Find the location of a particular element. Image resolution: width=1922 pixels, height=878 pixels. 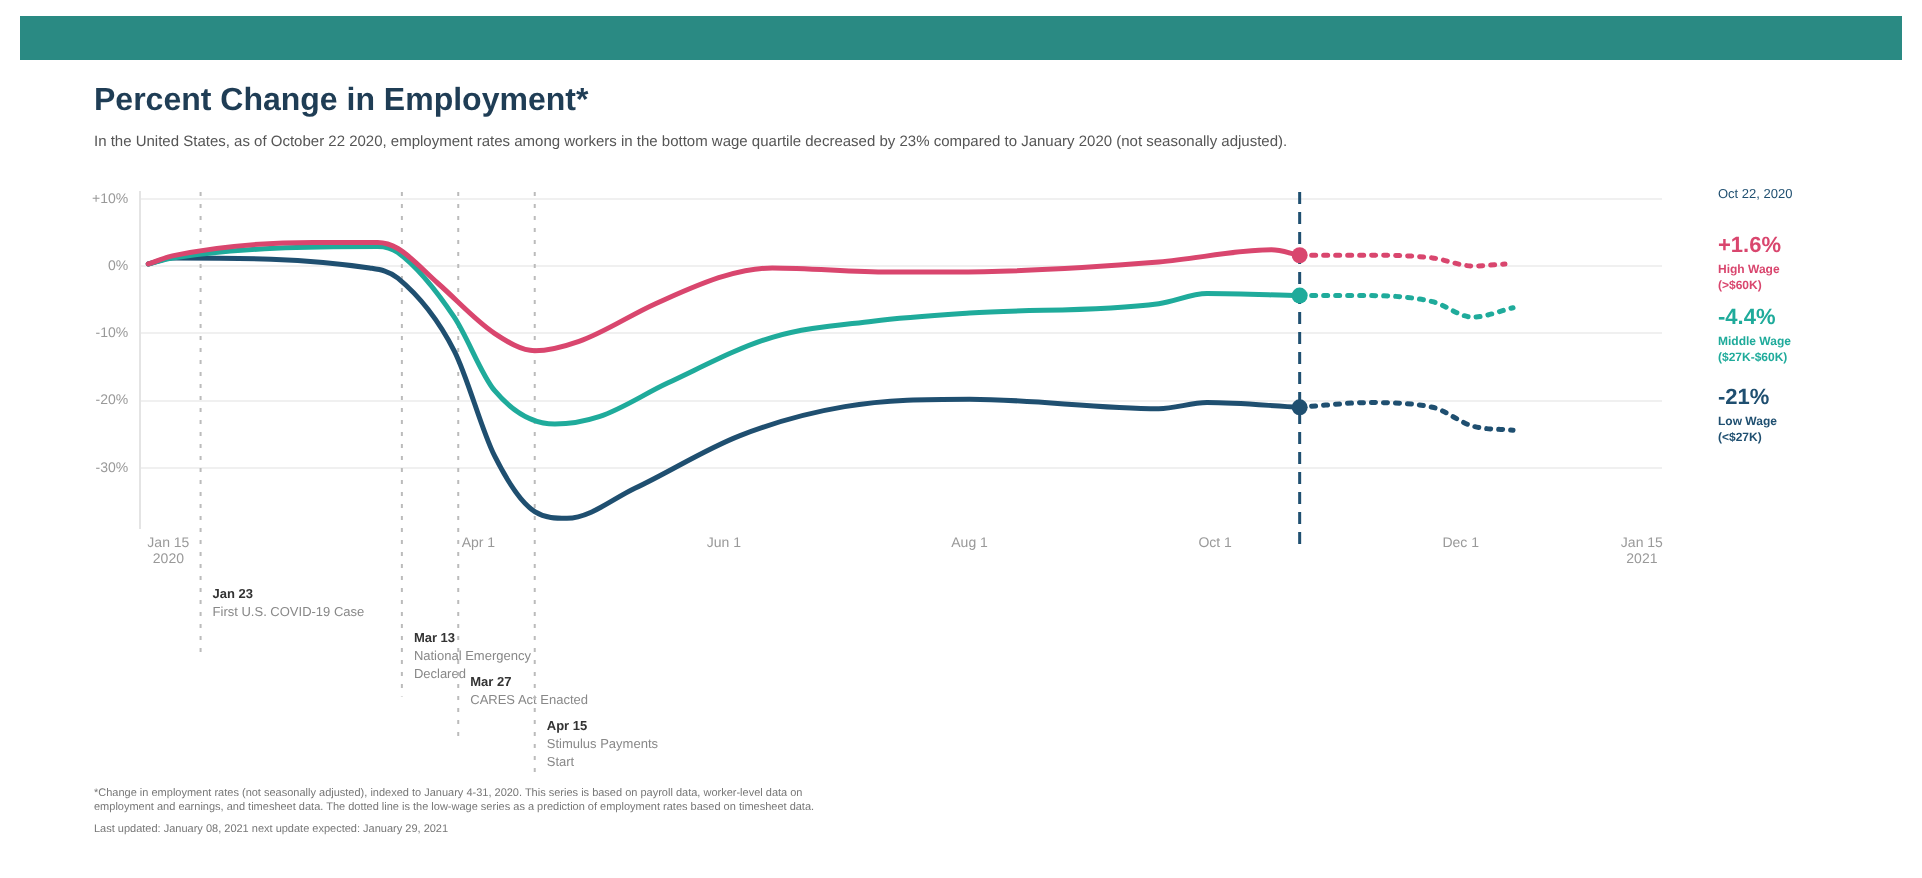

text: -4.4% is located at coordinates (1747, 318).